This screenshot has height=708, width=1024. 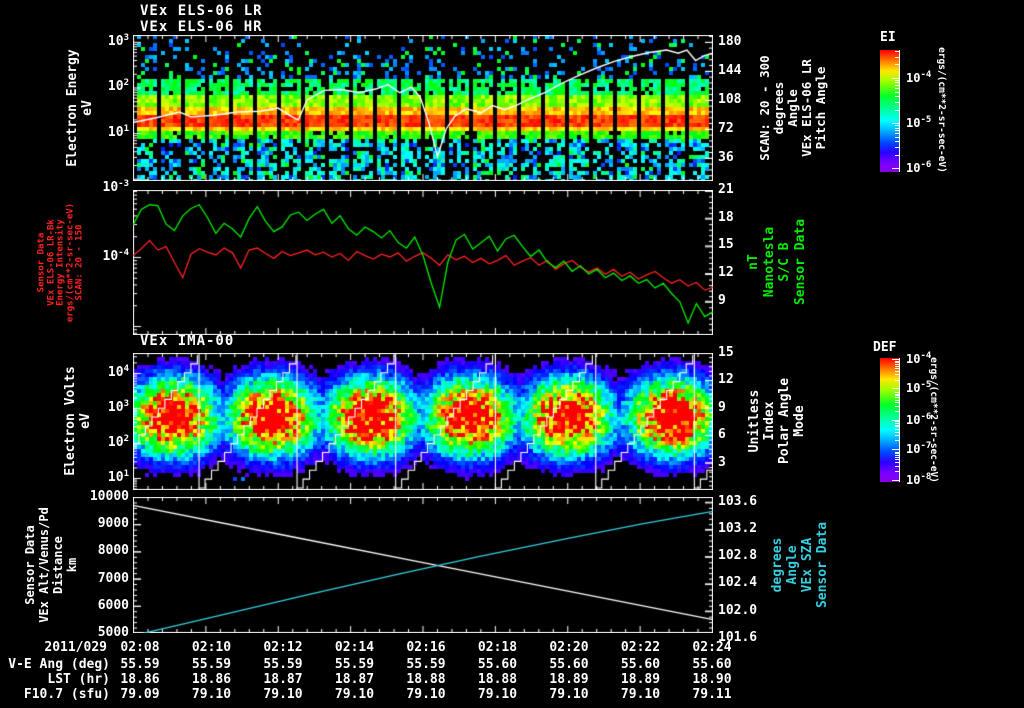 What do you see at coordinates (738, 501) in the screenshot?
I see `axis-tick-label: 103.6` at bounding box center [738, 501].